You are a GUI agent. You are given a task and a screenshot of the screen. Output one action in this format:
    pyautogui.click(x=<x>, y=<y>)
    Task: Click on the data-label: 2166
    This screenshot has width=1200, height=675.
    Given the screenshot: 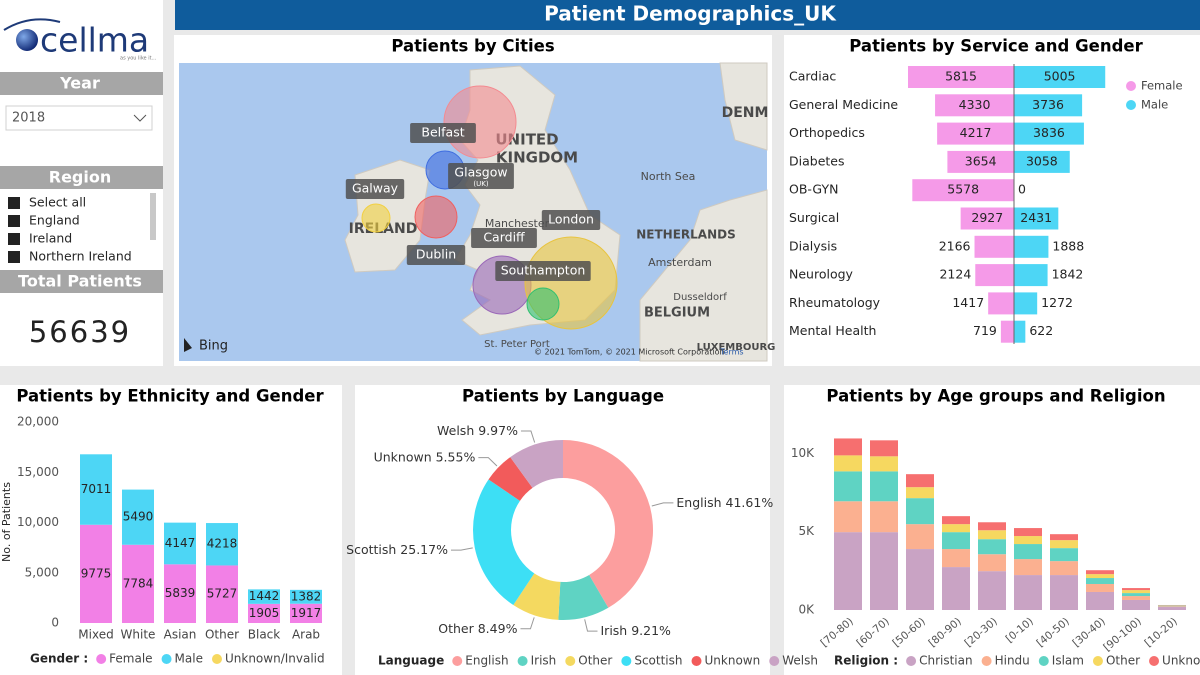 What is the action you would take?
    pyautogui.click(x=955, y=245)
    